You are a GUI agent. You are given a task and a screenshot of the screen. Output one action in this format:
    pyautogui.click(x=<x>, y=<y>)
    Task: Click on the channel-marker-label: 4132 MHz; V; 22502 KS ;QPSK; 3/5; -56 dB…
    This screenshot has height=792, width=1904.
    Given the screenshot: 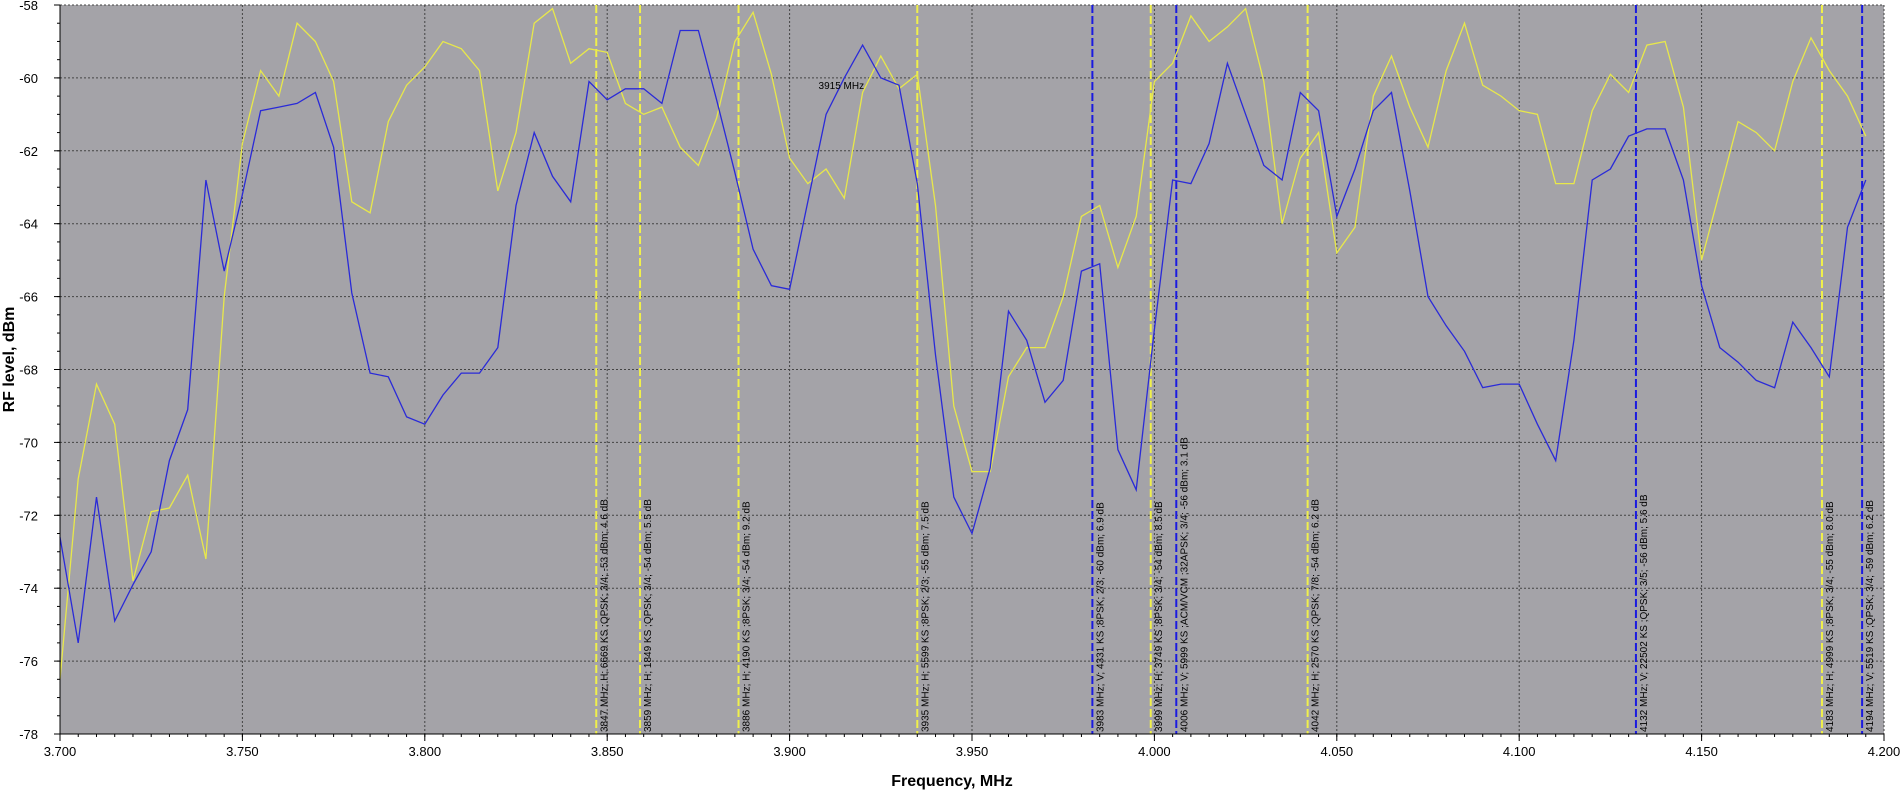 What is the action you would take?
    pyautogui.click(x=1644, y=613)
    